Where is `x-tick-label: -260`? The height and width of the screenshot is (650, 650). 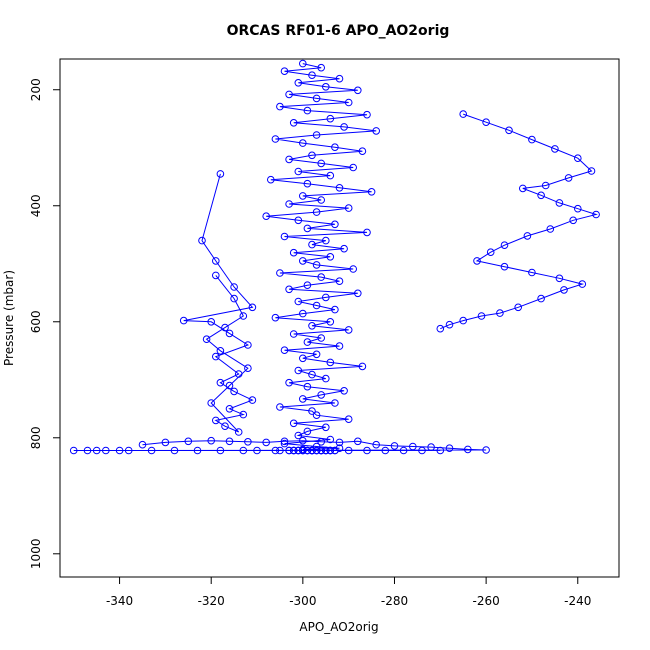 x-tick-label: -260 is located at coordinates (486, 601).